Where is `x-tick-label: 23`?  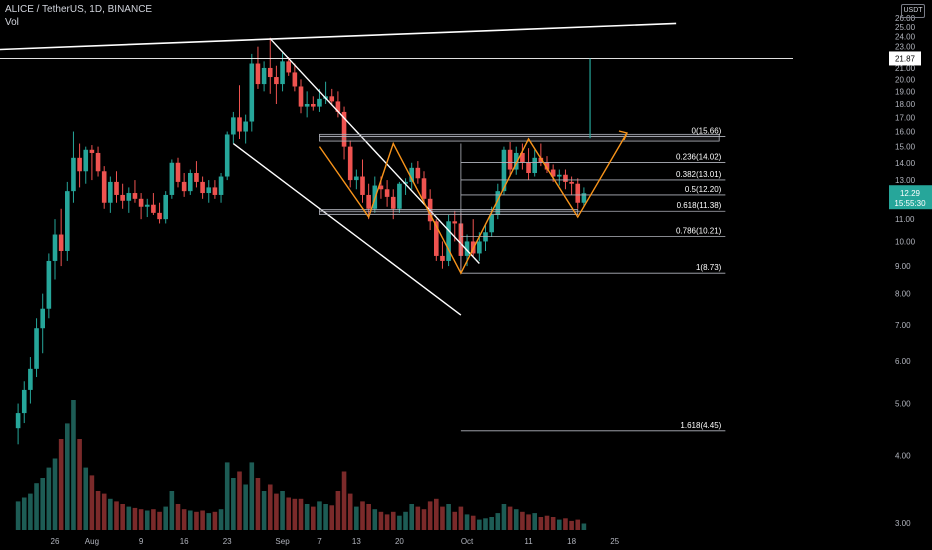 x-tick-label: 23 is located at coordinates (227, 541).